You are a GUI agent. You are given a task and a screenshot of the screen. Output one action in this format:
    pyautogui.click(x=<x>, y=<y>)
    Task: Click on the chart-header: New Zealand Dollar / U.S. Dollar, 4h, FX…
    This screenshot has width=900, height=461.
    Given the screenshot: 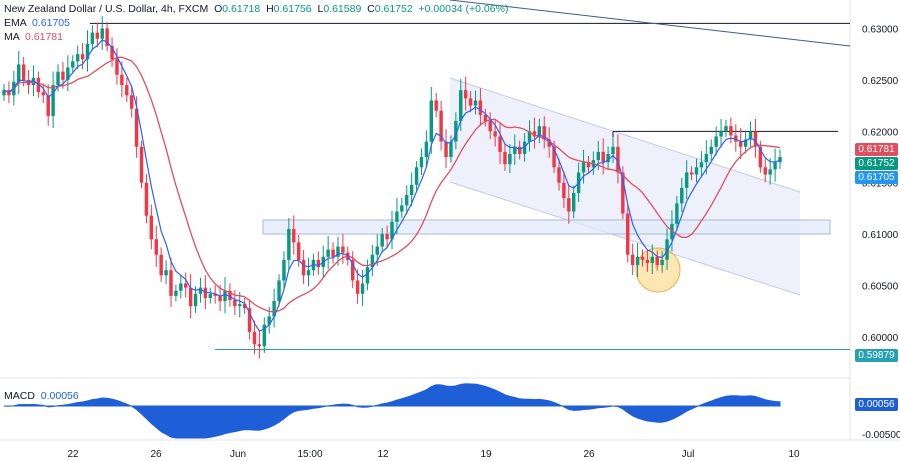 What is the action you would take?
    pyautogui.click(x=256, y=9)
    